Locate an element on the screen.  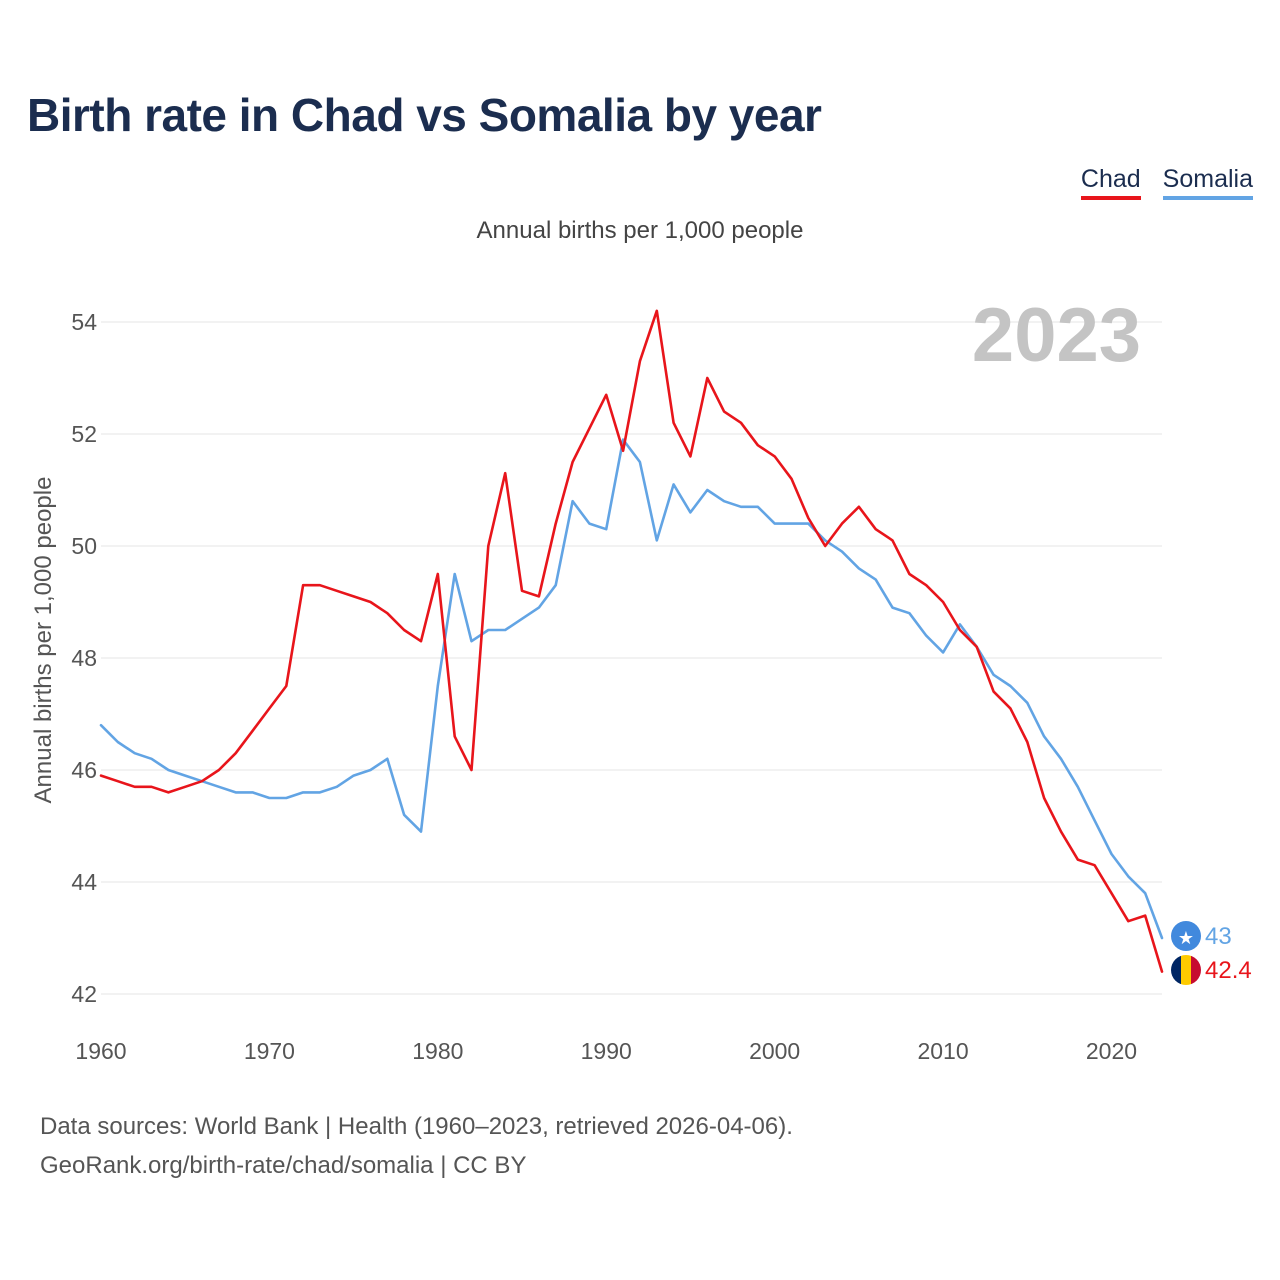
y-tick-label: 54 is located at coordinates (84, 322).